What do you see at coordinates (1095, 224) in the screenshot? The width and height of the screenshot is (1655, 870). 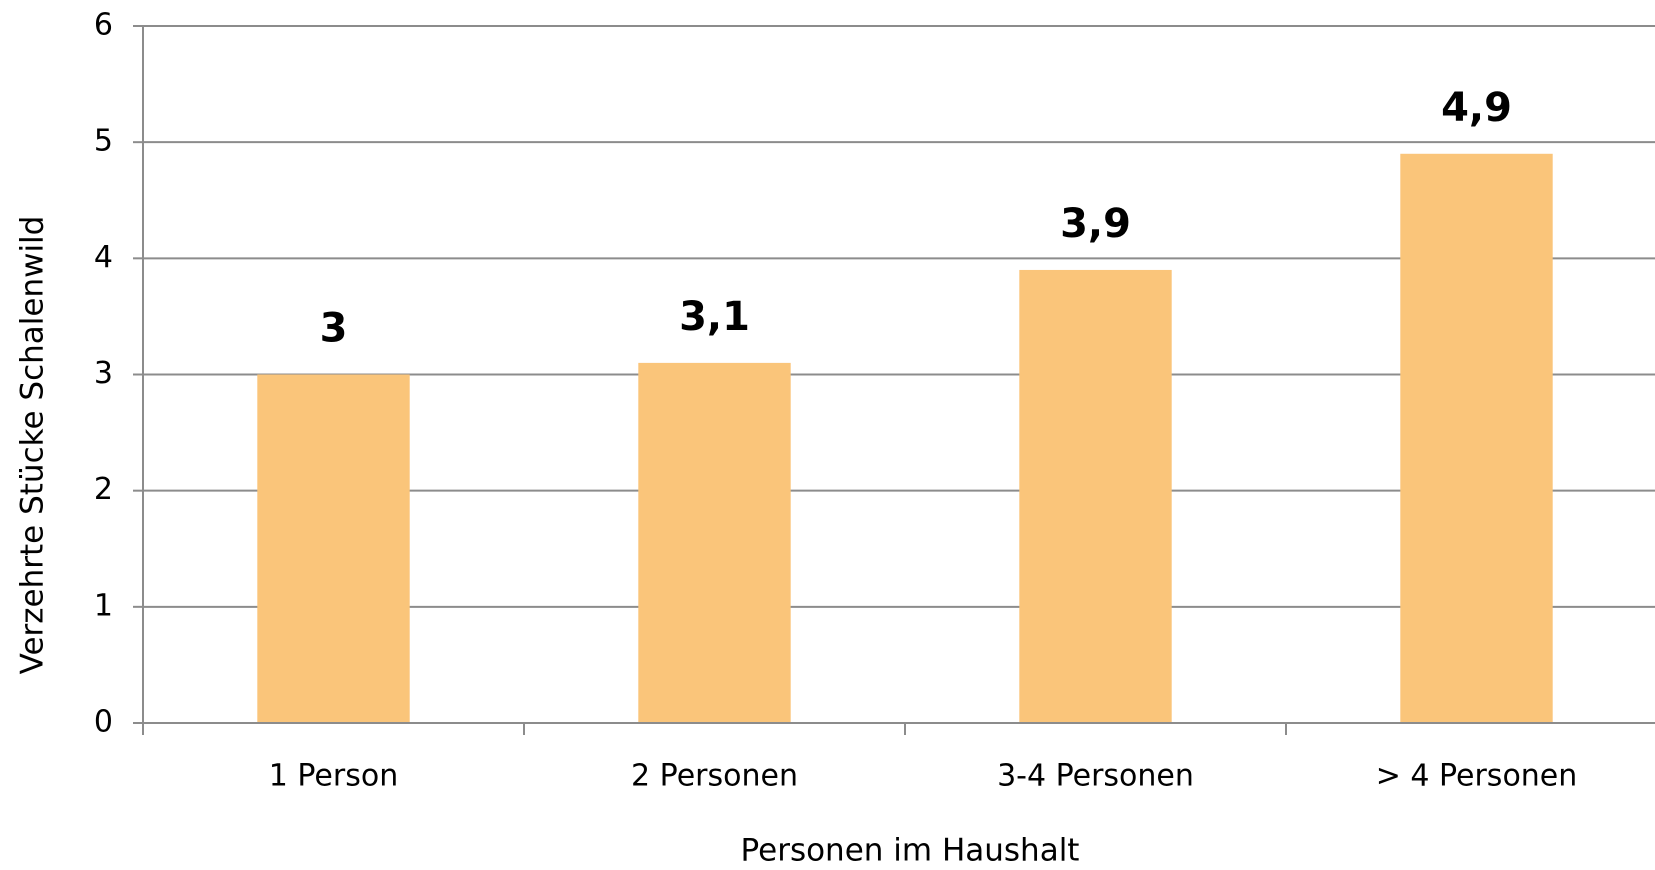 I see `value-label: 3,9` at bounding box center [1095, 224].